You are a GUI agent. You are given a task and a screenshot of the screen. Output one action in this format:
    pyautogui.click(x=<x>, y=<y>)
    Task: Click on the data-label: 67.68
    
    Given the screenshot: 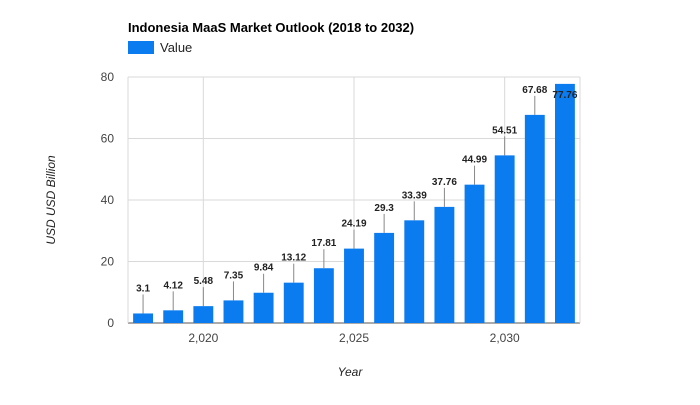 What is the action you would take?
    pyautogui.click(x=534, y=90)
    